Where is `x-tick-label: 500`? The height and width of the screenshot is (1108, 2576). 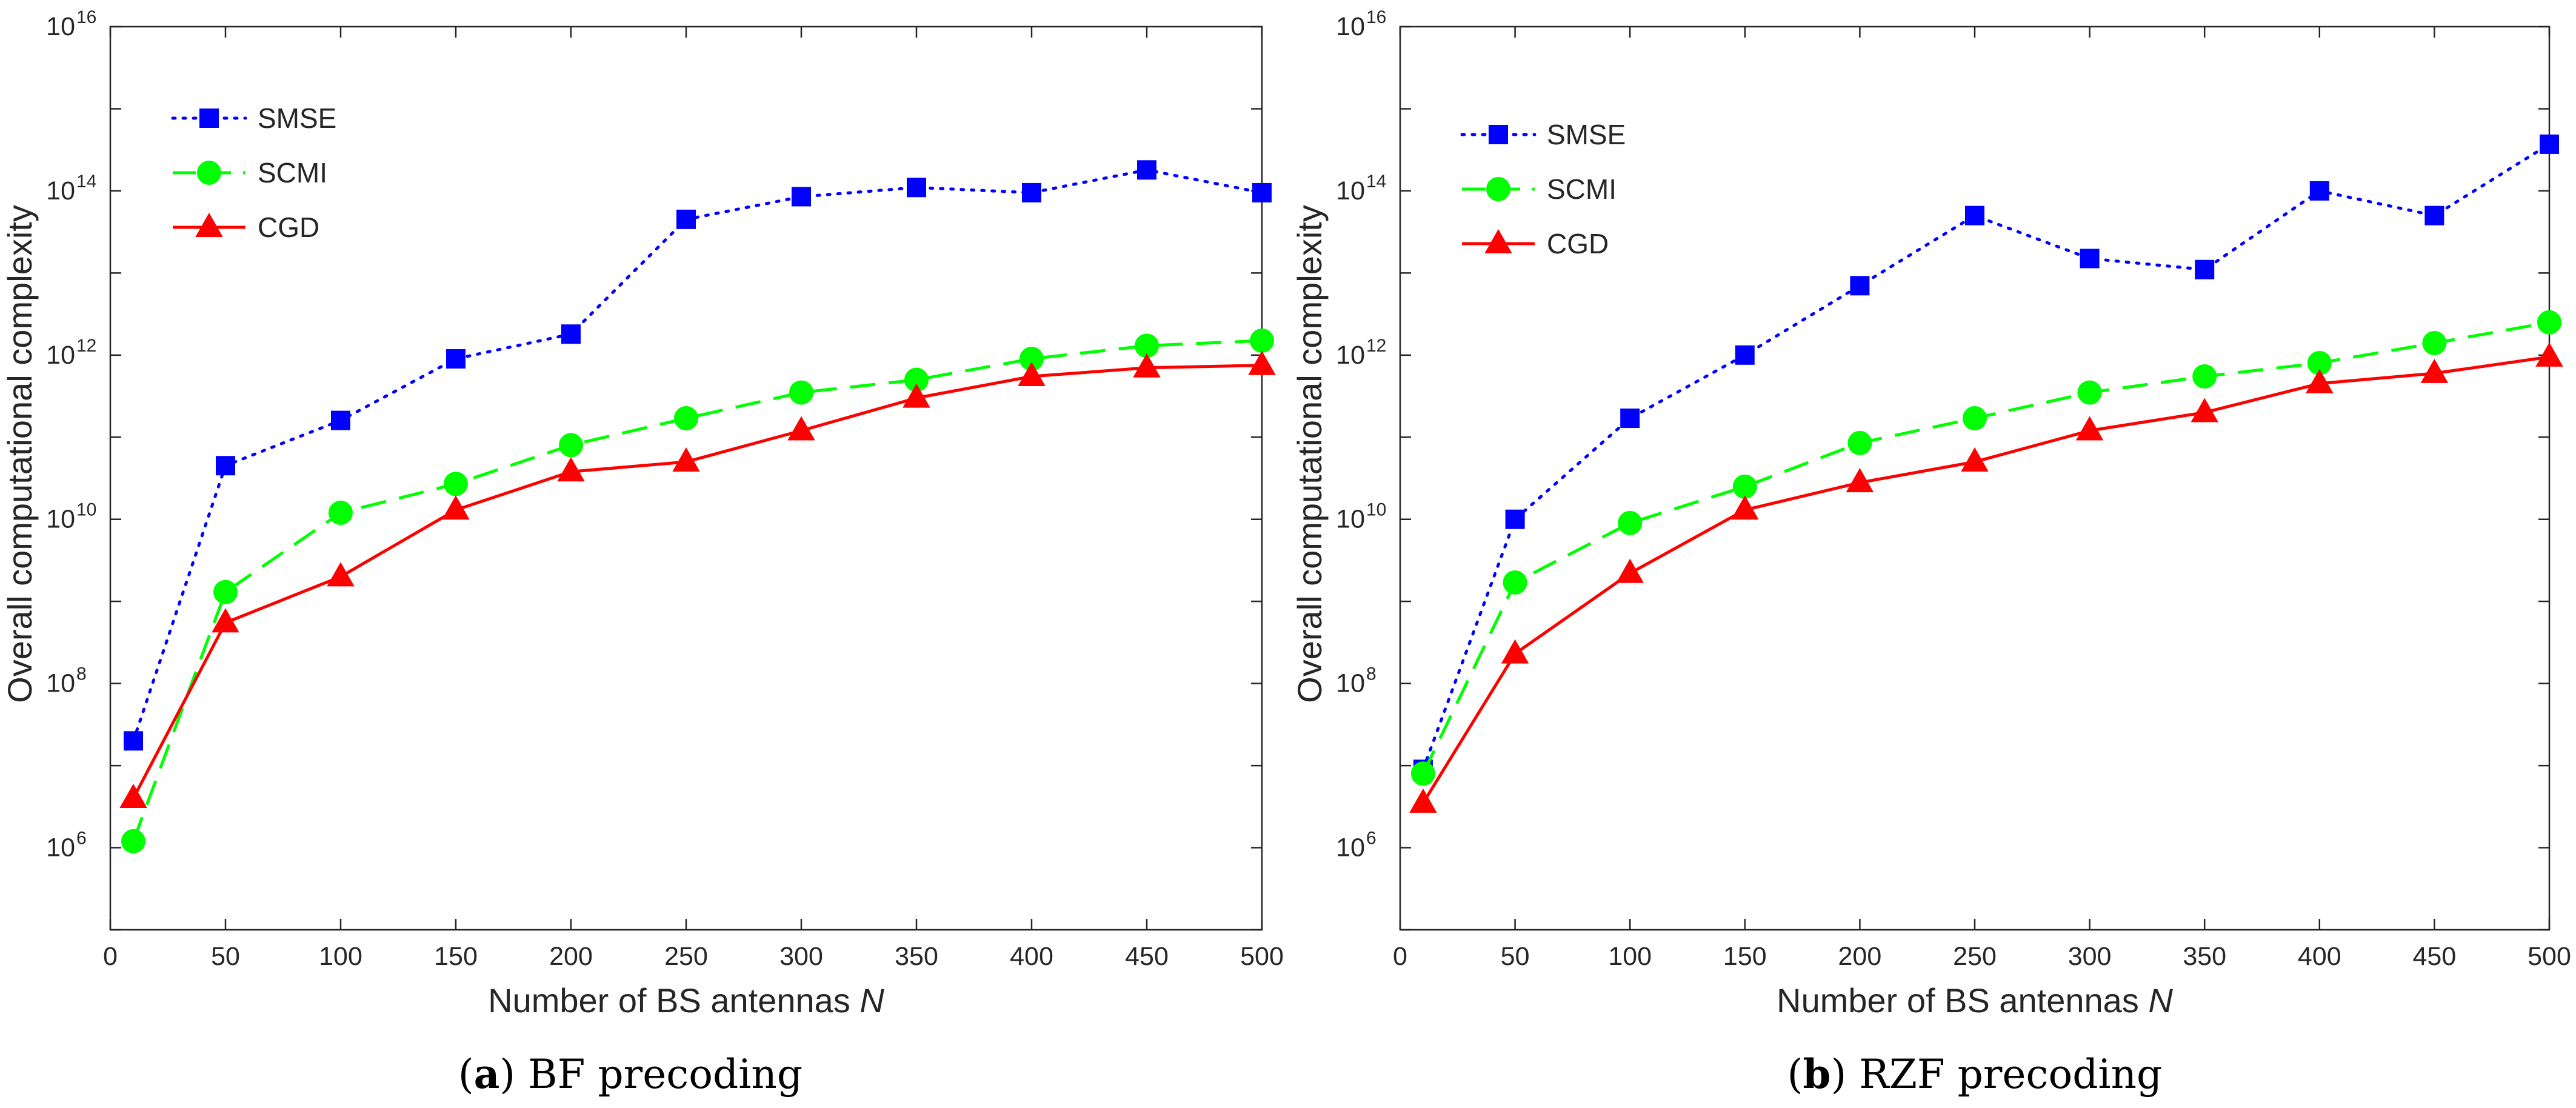 x-tick-label: 500 is located at coordinates (1262, 956).